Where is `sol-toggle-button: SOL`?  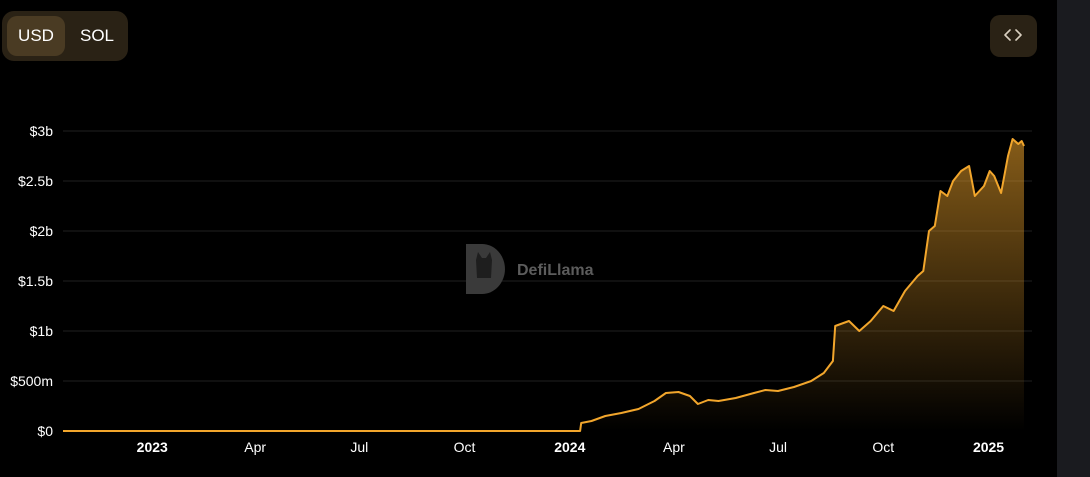 sol-toggle-button: SOL is located at coordinates (97, 36).